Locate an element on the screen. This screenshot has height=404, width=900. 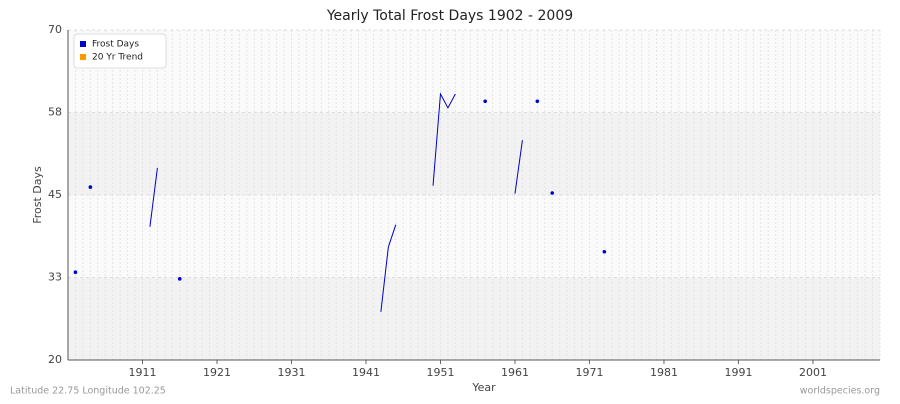
x-tick-label: 1971 is located at coordinates (589, 372).